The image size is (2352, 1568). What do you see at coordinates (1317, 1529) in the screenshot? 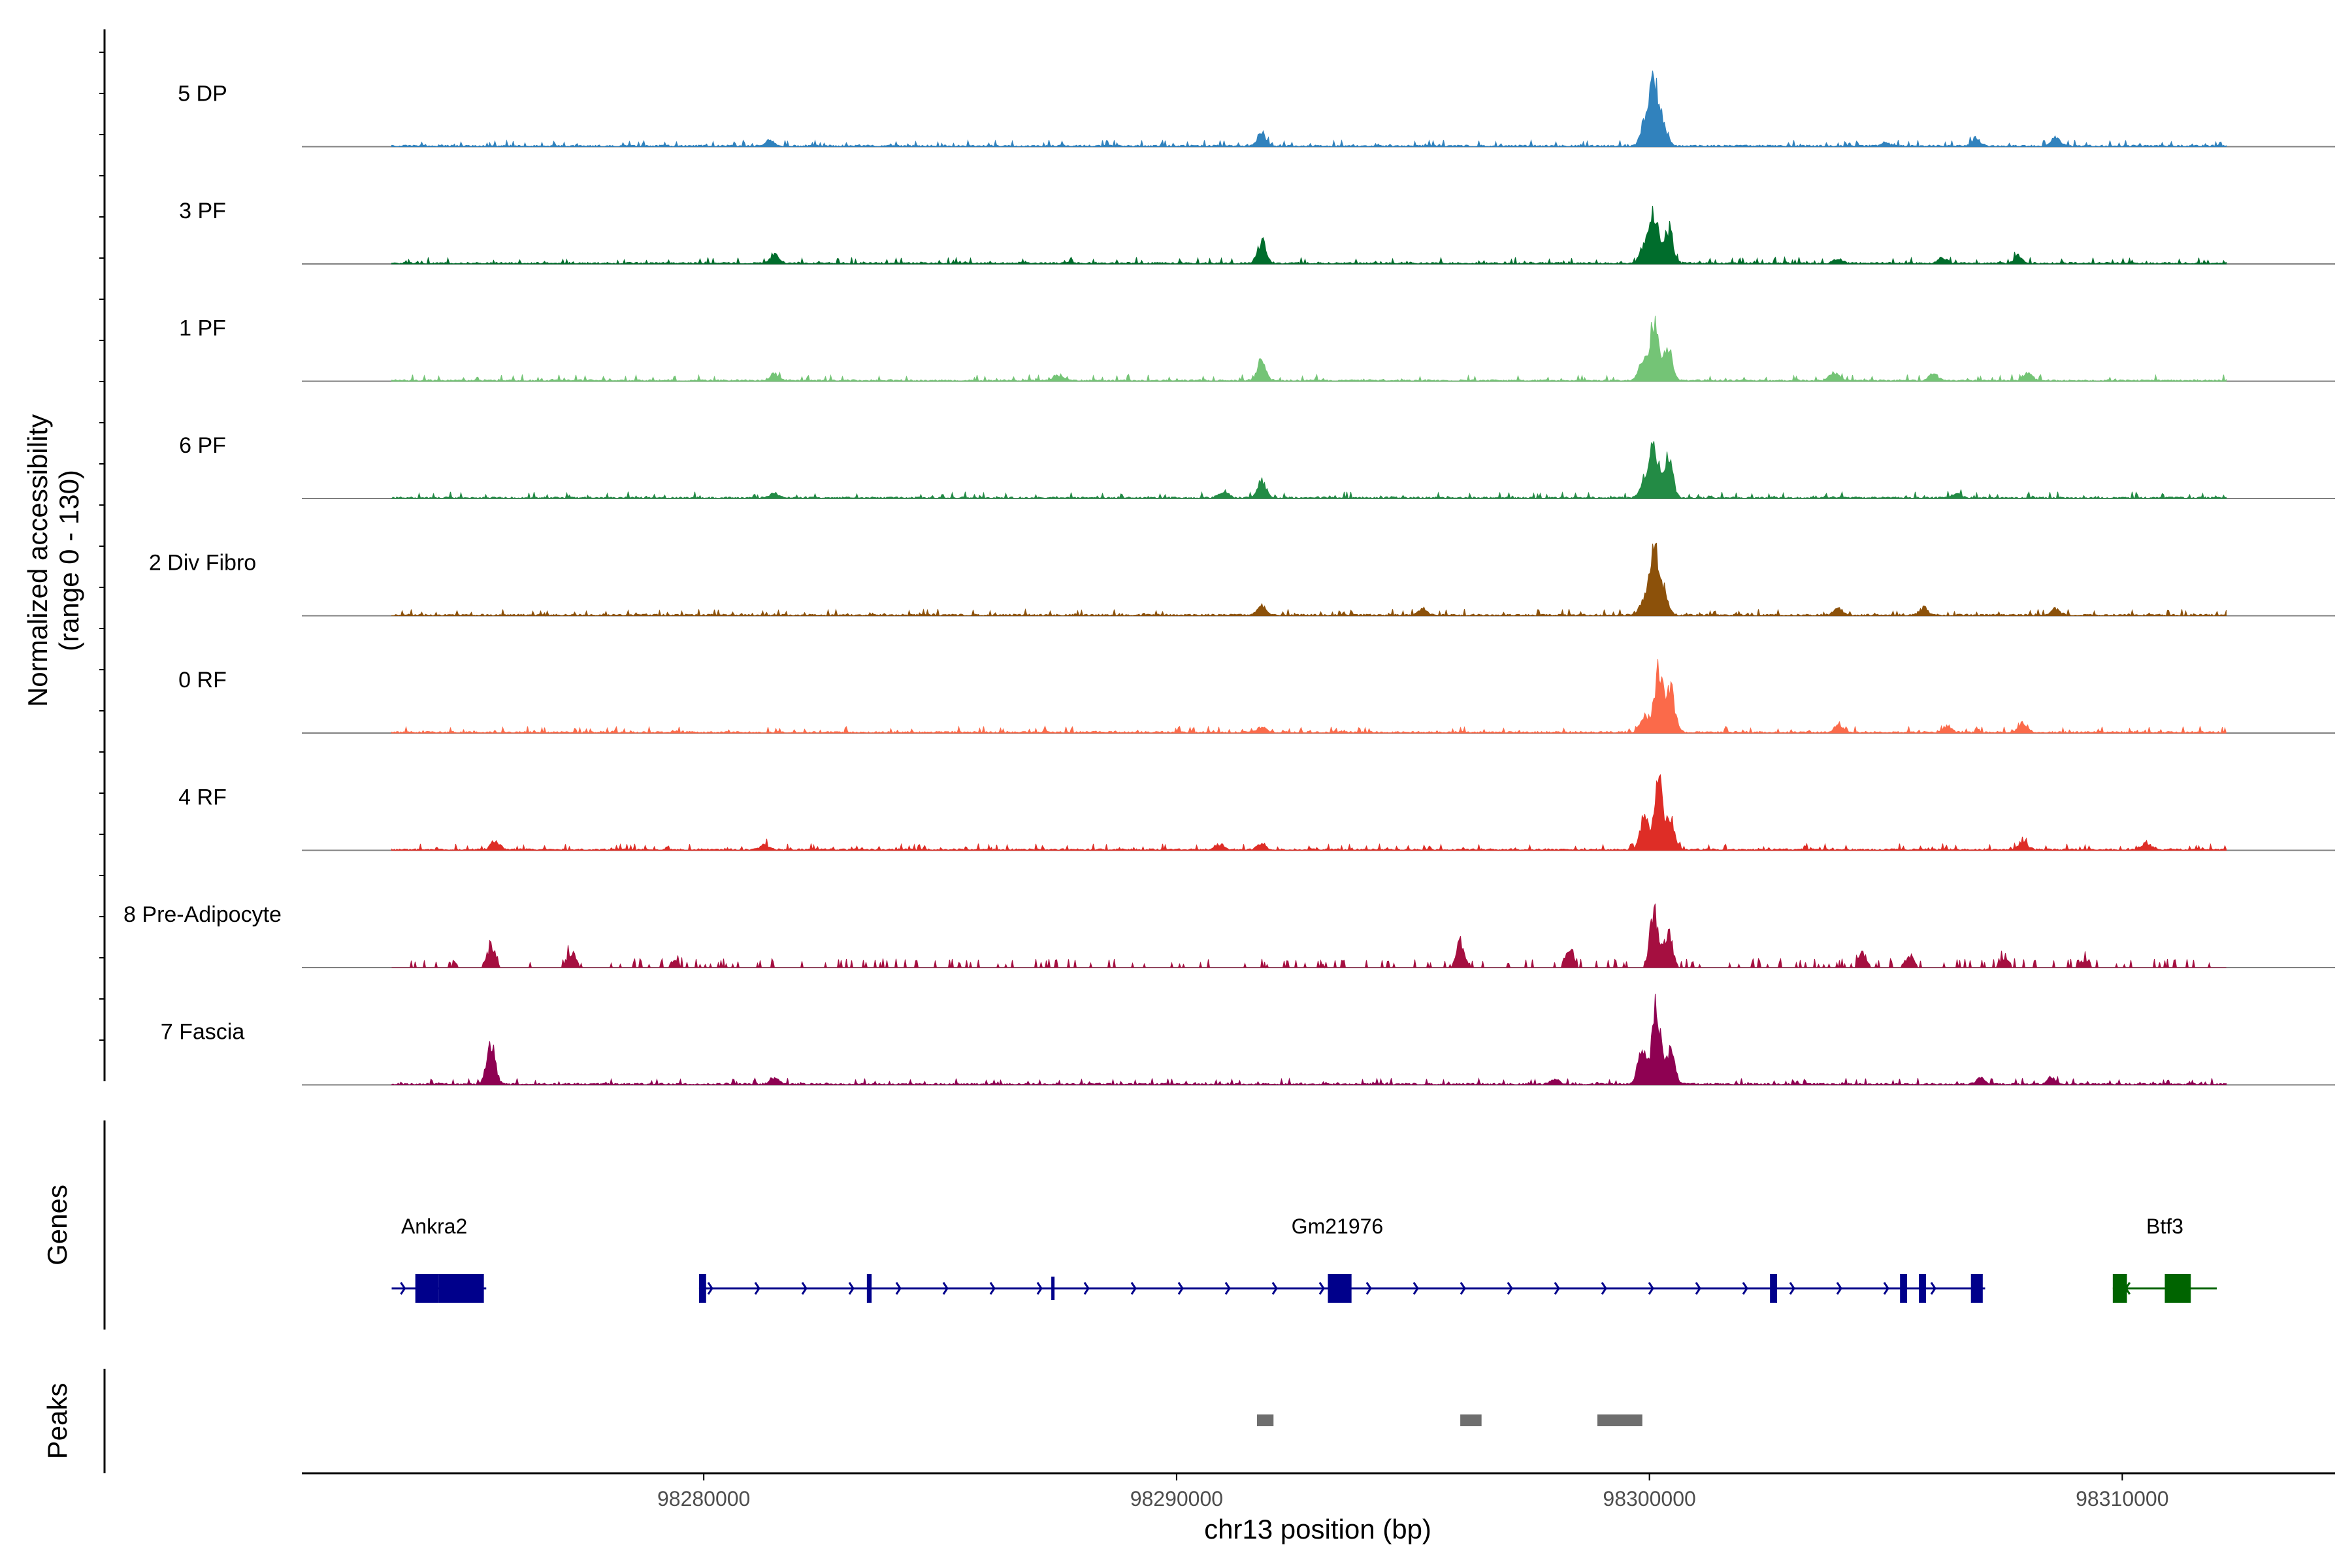
I see `x-axis-title: chr13 position (bp)` at bounding box center [1317, 1529].